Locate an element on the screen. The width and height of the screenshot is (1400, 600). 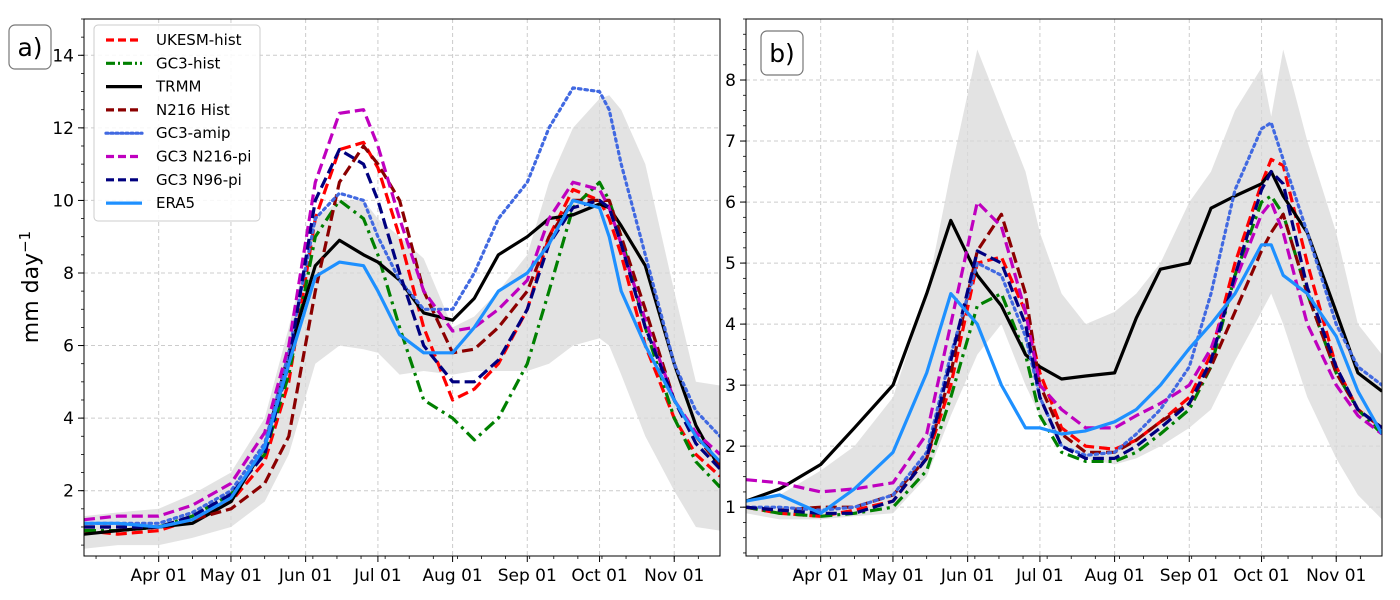
legend-label-n216-hist: N216 Hist is located at coordinates (193, 110).